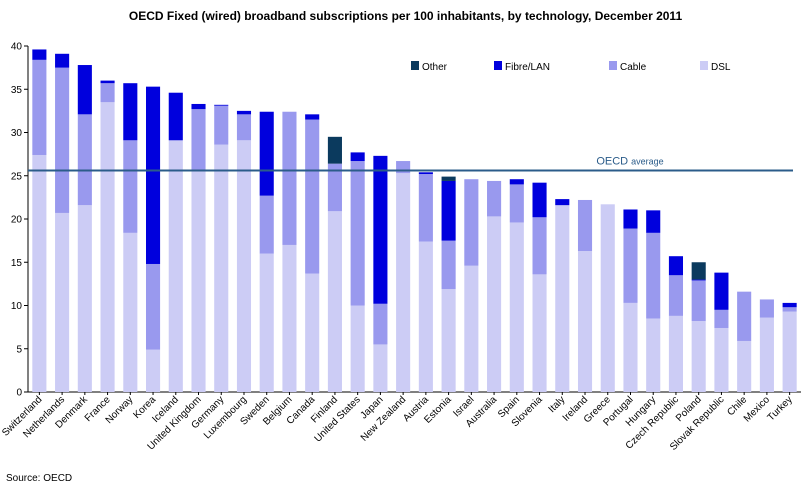  Describe the element at coordinates (62, 60) in the screenshot. I see `bar-fibre-lan-netherlands` at that location.